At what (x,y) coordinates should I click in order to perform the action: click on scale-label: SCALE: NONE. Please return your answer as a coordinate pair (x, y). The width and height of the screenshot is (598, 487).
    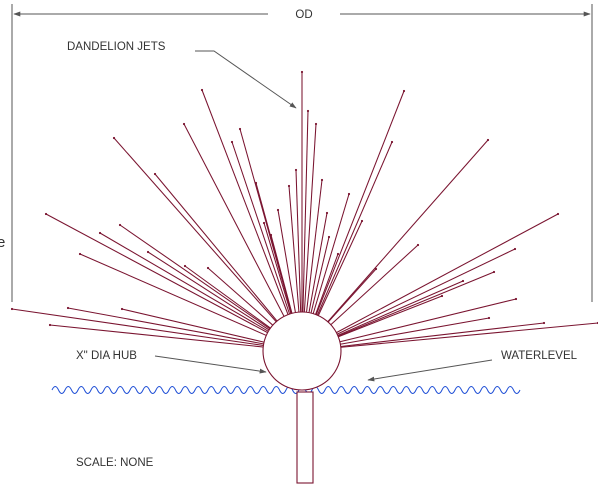
    Looking at the image, I should click on (115, 463).